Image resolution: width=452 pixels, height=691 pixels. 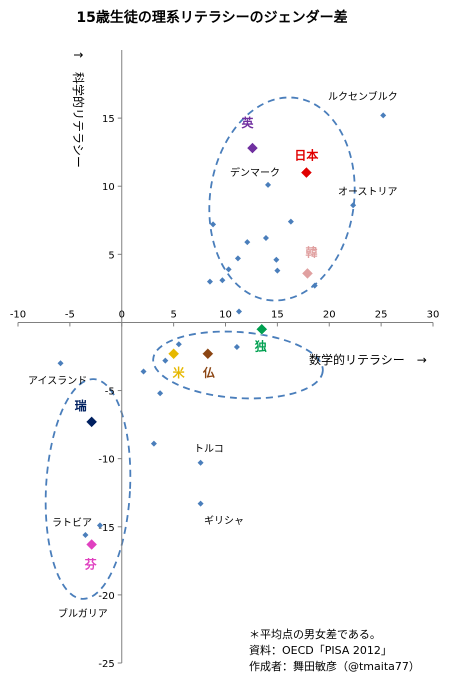 What do you see at coordinates (277, 314) in the screenshot?
I see `x-tick-label: 15` at bounding box center [277, 314].